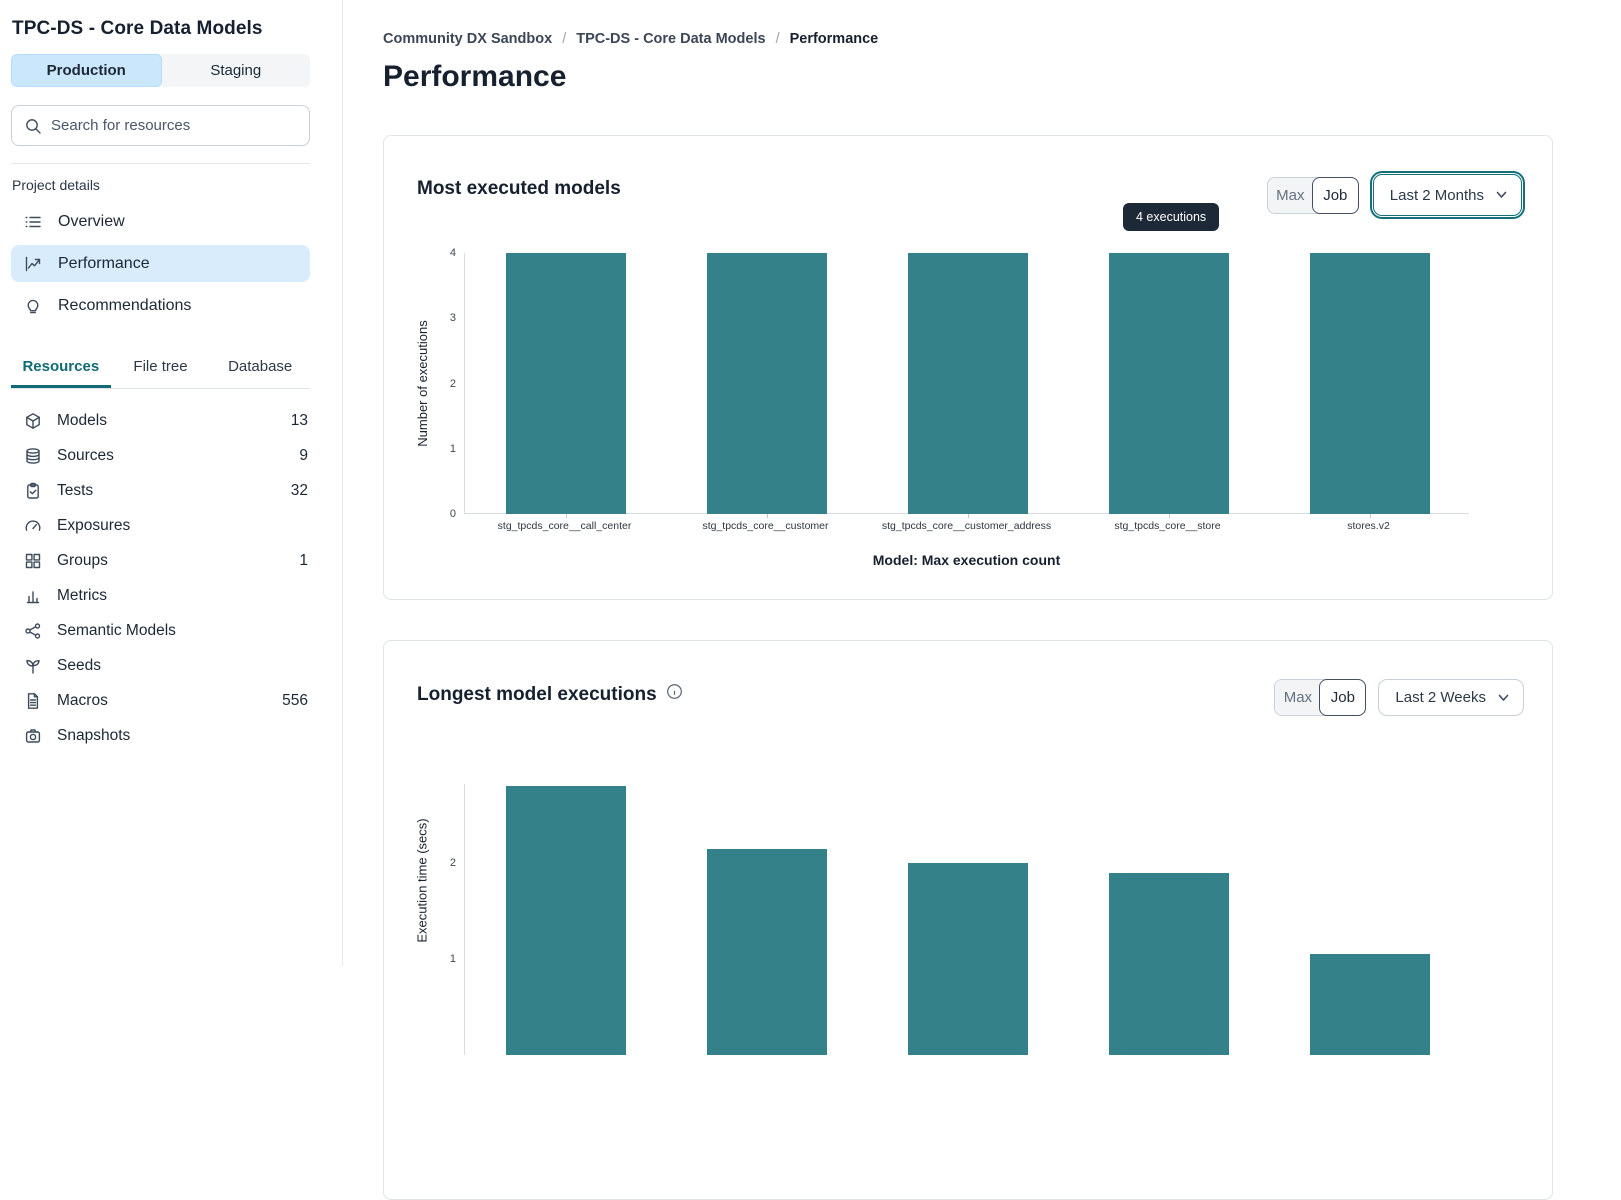 Image resolution: width=1621 pixels, height=1200 pixels. Describe the element at coordinates (1343, 697) in the screenshot. I see `chart2-job-button: Job` at that location.